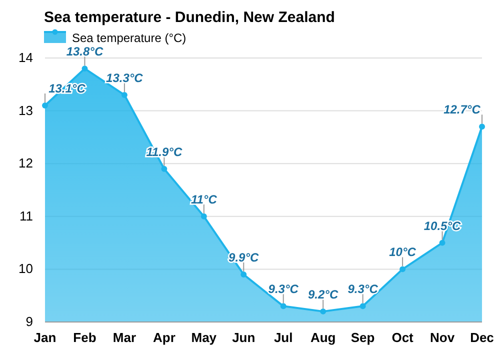 This screenshot has width=500, height=350. Describe the element at coordinates (402, 252) in the screenshot. I see `data-label: 10°C` at that location.